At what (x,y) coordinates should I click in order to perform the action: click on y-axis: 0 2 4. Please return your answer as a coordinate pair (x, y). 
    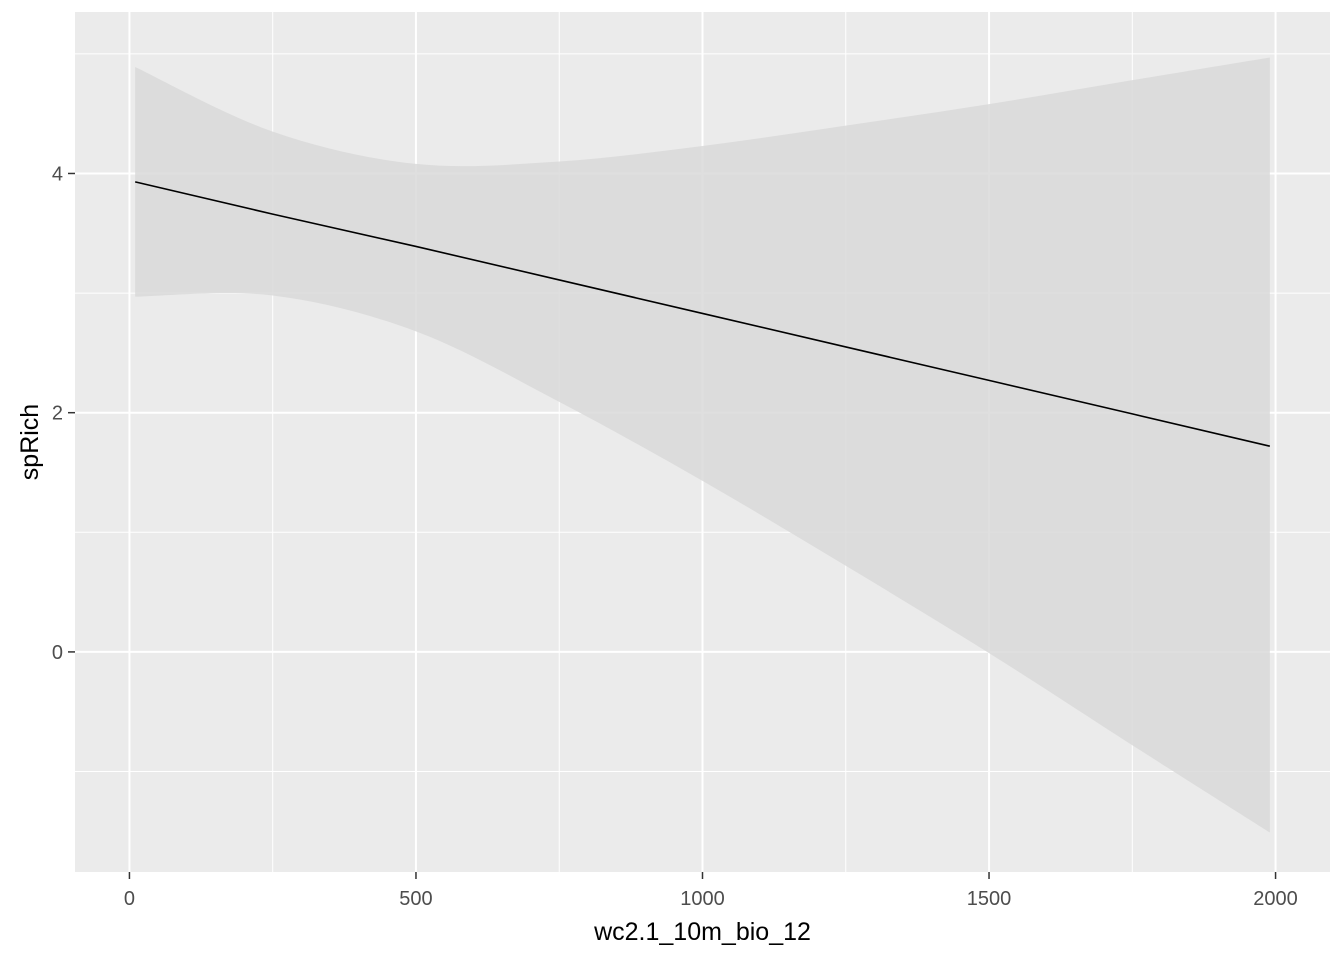
    Looking at the image, I should click on (63, 413).